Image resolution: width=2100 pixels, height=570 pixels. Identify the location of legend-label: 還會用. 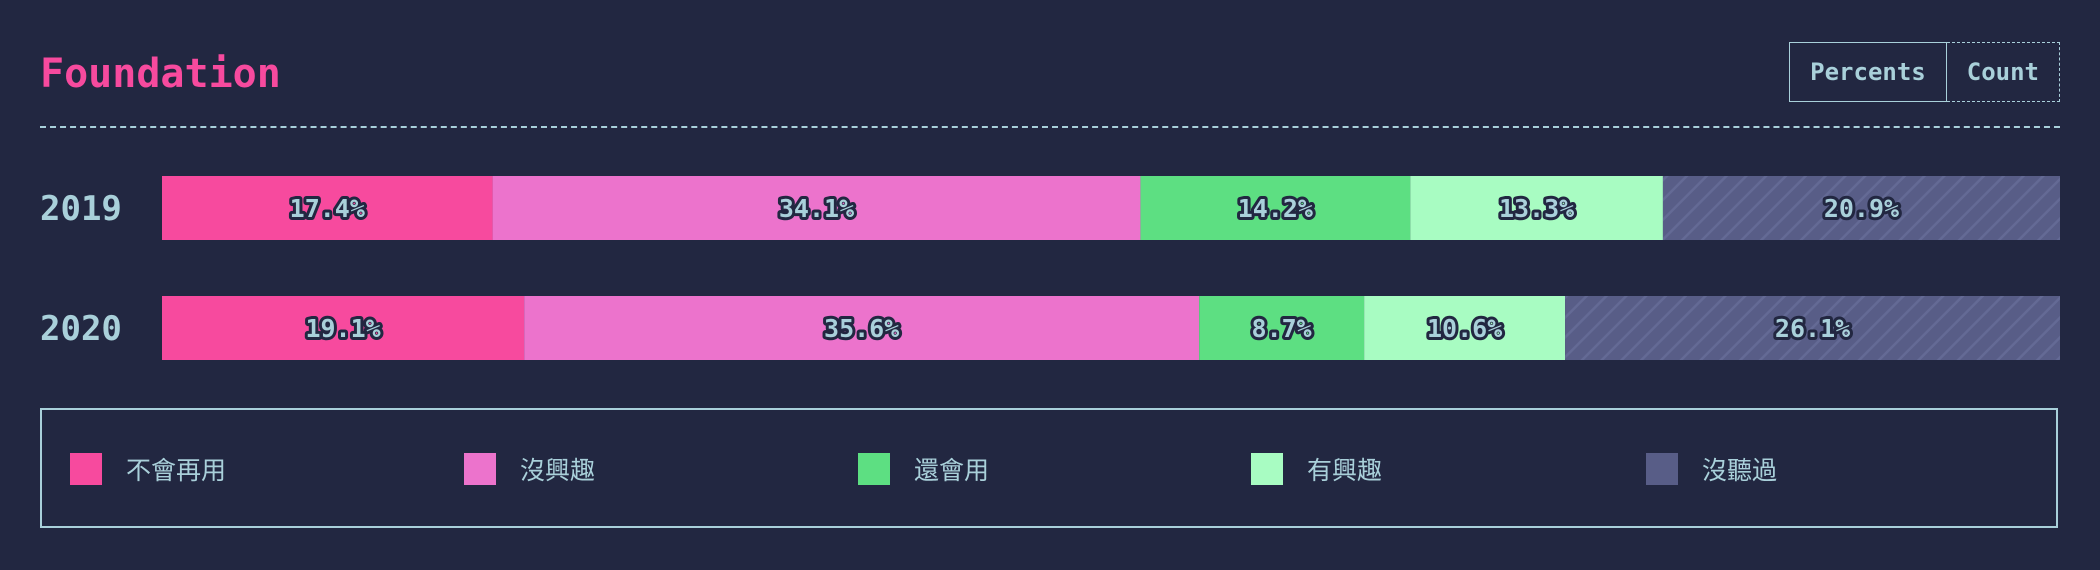
(952, 470).